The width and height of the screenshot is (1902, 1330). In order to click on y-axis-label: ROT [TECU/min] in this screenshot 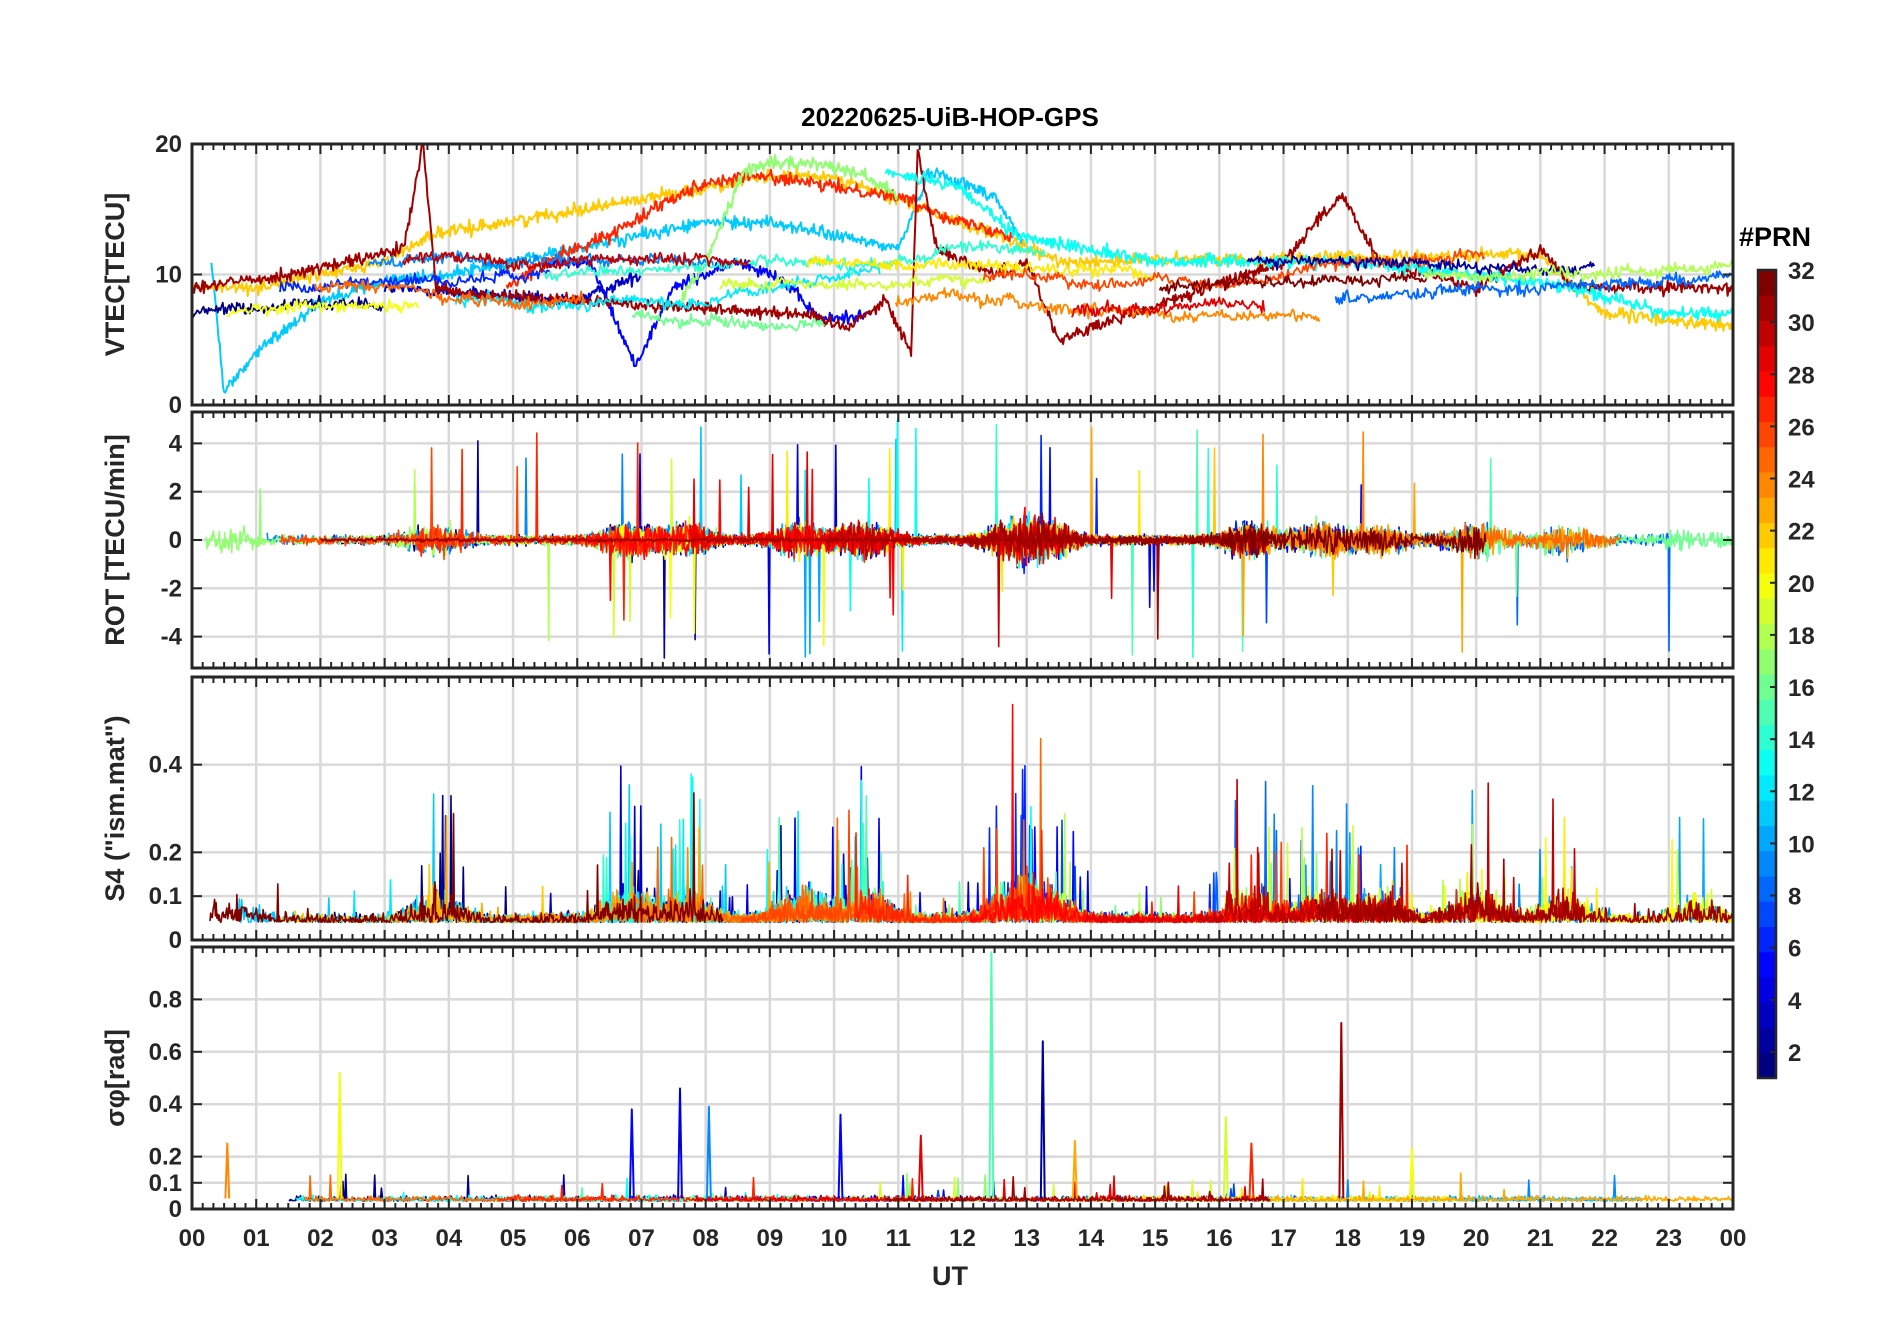, I will do `click(115, 539)`.